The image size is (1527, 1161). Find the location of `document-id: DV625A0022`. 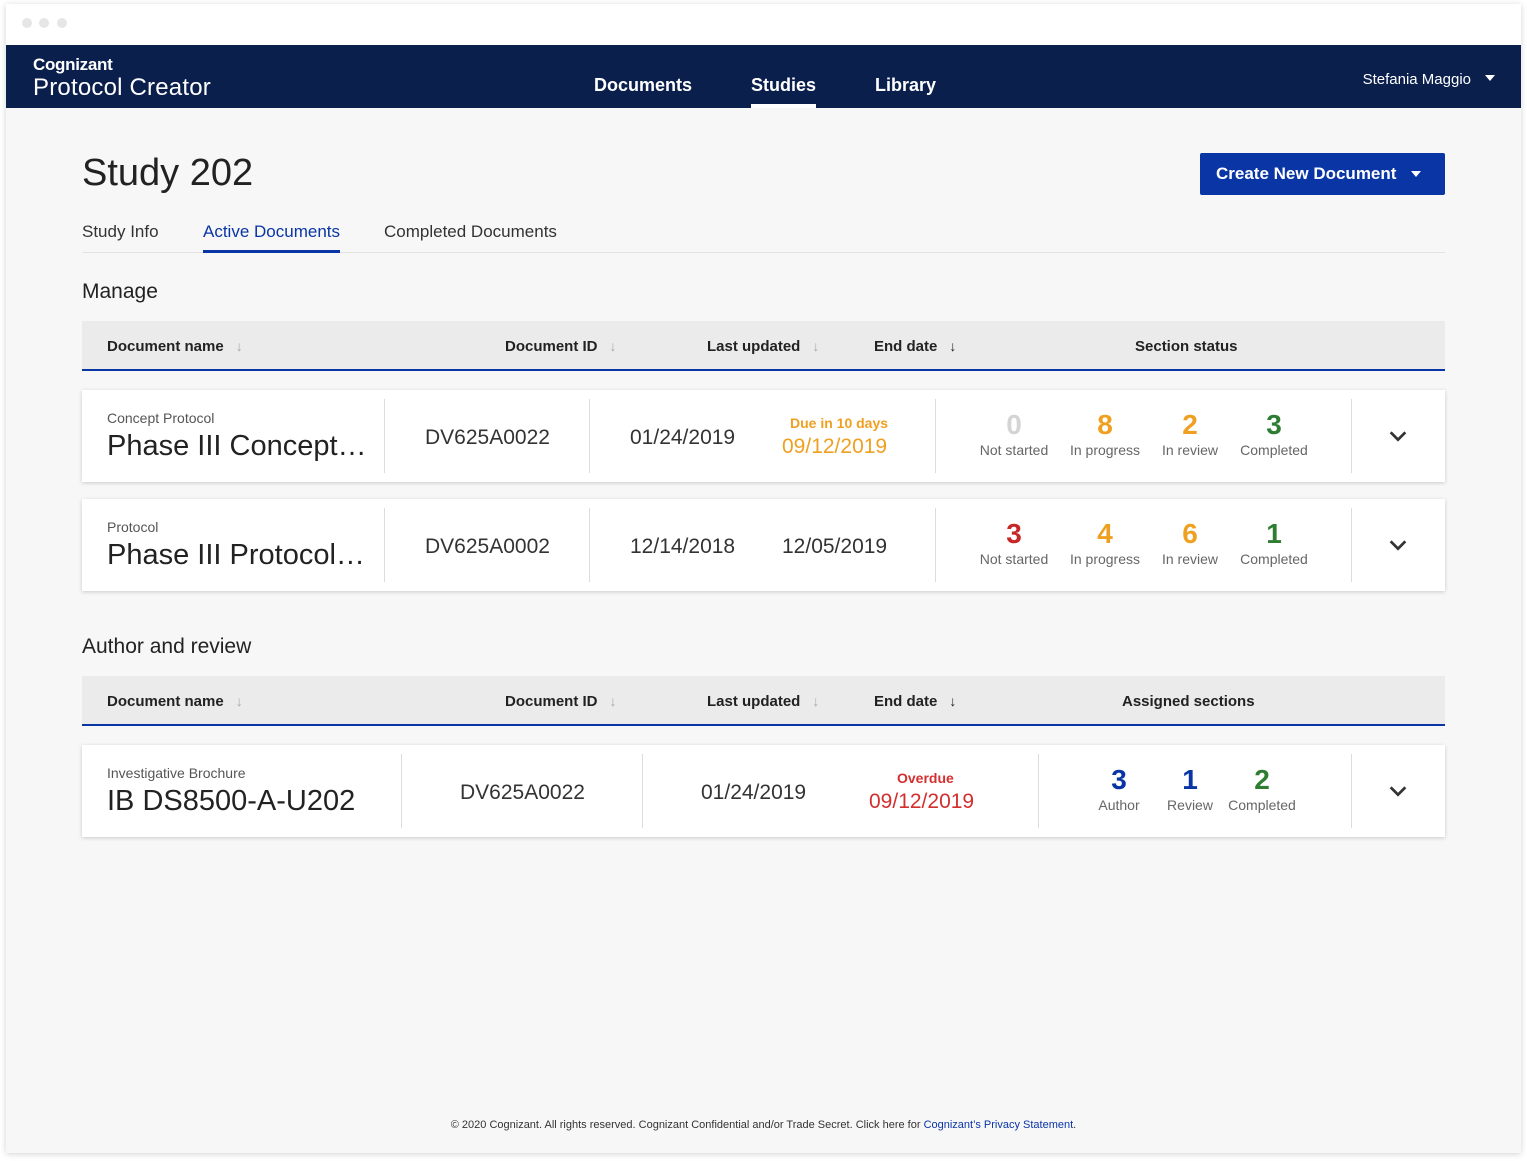

document-id: DV625A0022 is located at coordinates (487, 437).